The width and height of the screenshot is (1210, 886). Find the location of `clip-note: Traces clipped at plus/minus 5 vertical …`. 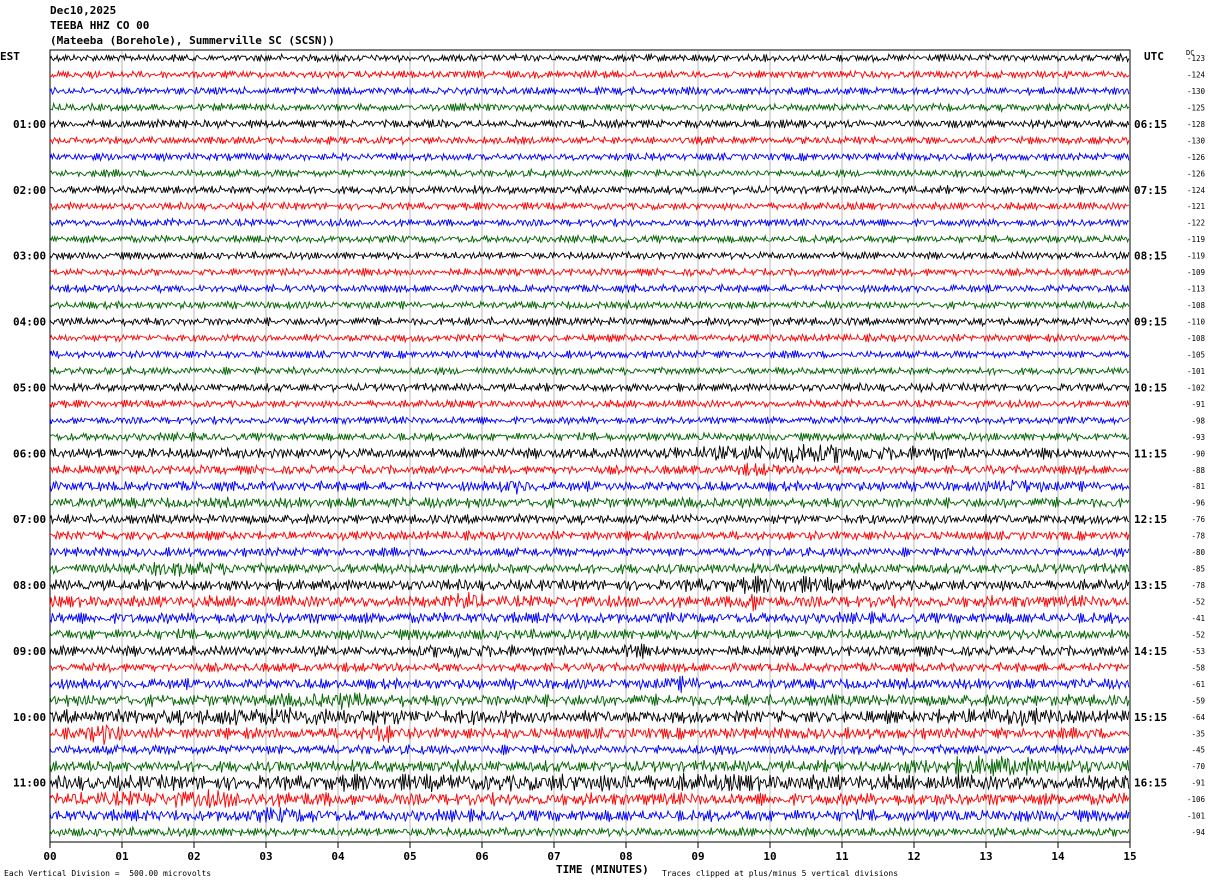

clip-note: Traces clipped at plus/minus 5 vertical … is located at coordinates (780, 873).